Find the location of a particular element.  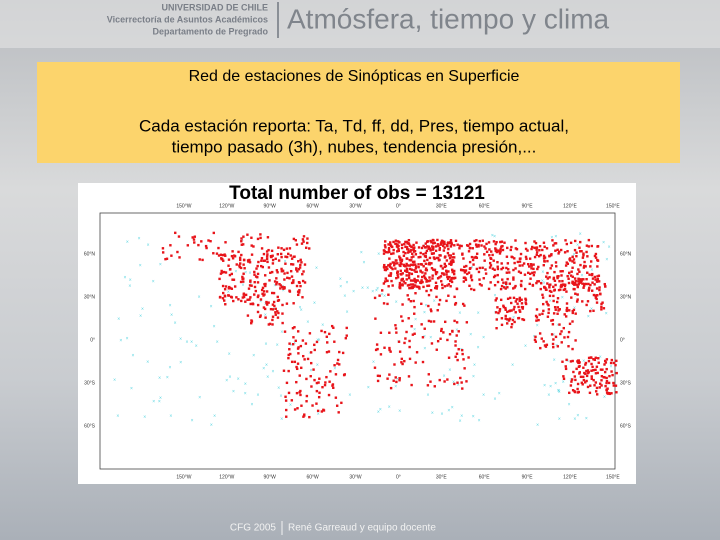

map-title: Total number of obs = 13121 is located at coordinates (357, 193).